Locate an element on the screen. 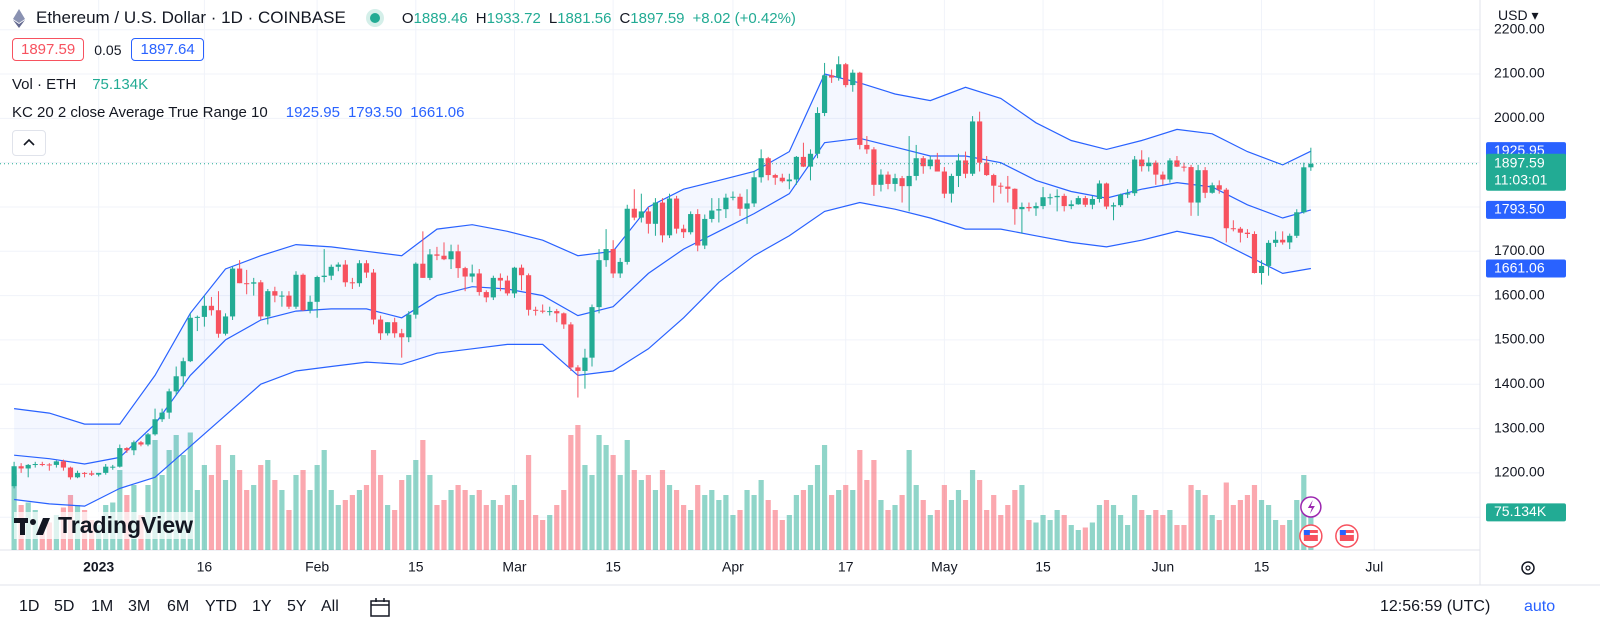 The height and width of the screenshot is (641, 1600). y-tick-label: 1500.00 is located at coordinates (1519, 339).